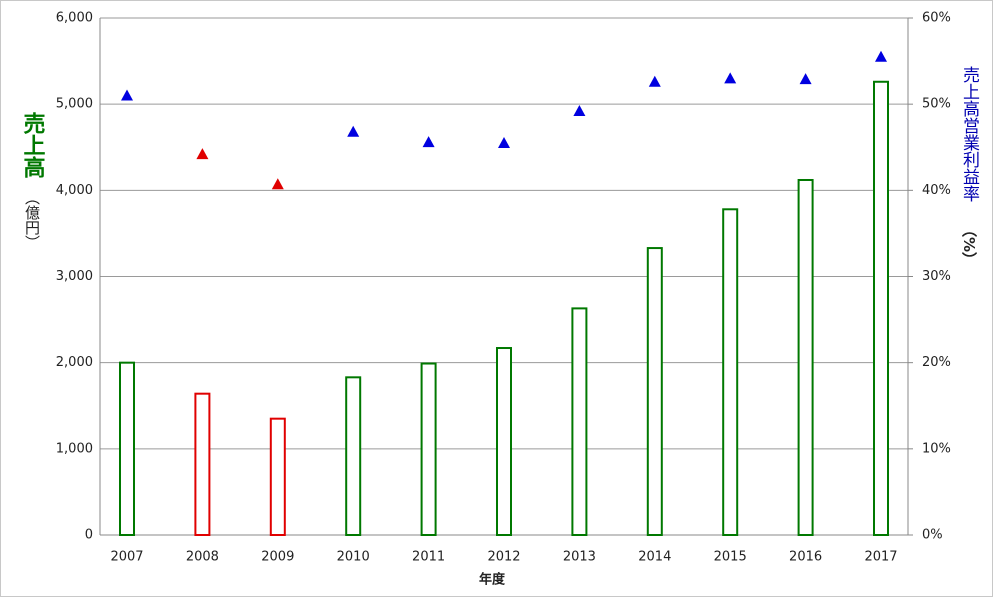 The image size is (993, 597). I want to click on x-tick-label: 2007, so click(126, 557).